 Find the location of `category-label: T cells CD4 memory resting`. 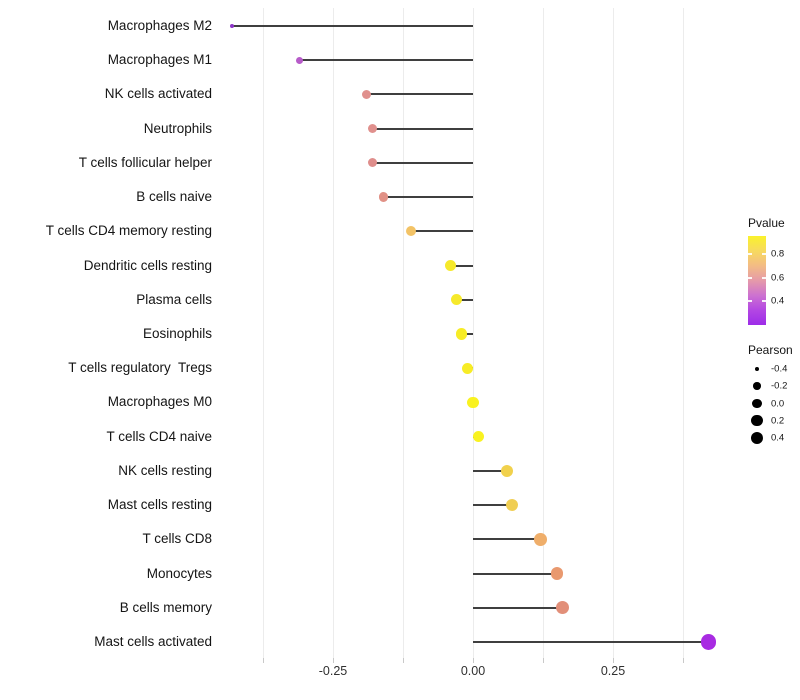

category-label: T cells CD4 memory resting is located at coordinates (128, 231).